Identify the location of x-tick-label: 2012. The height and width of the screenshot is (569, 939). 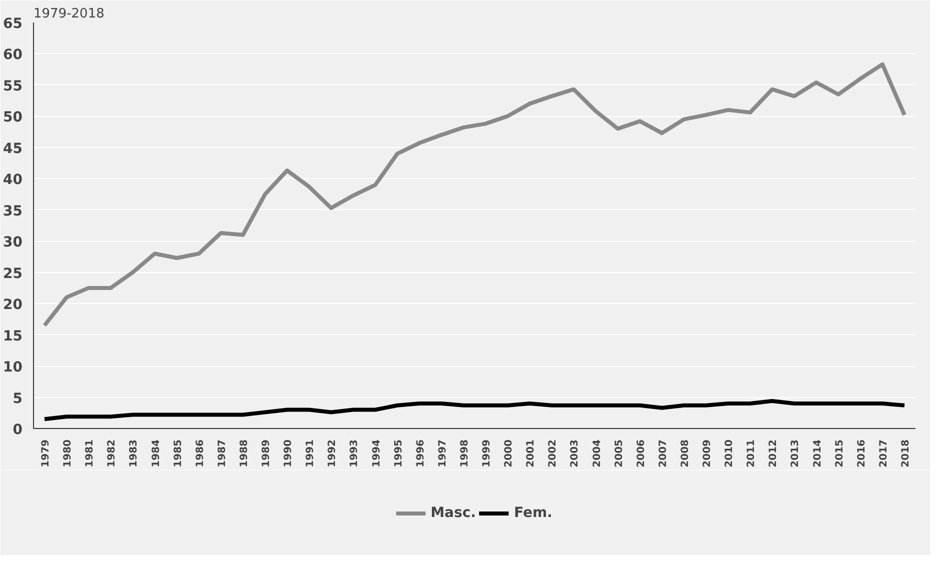
(774, 453).